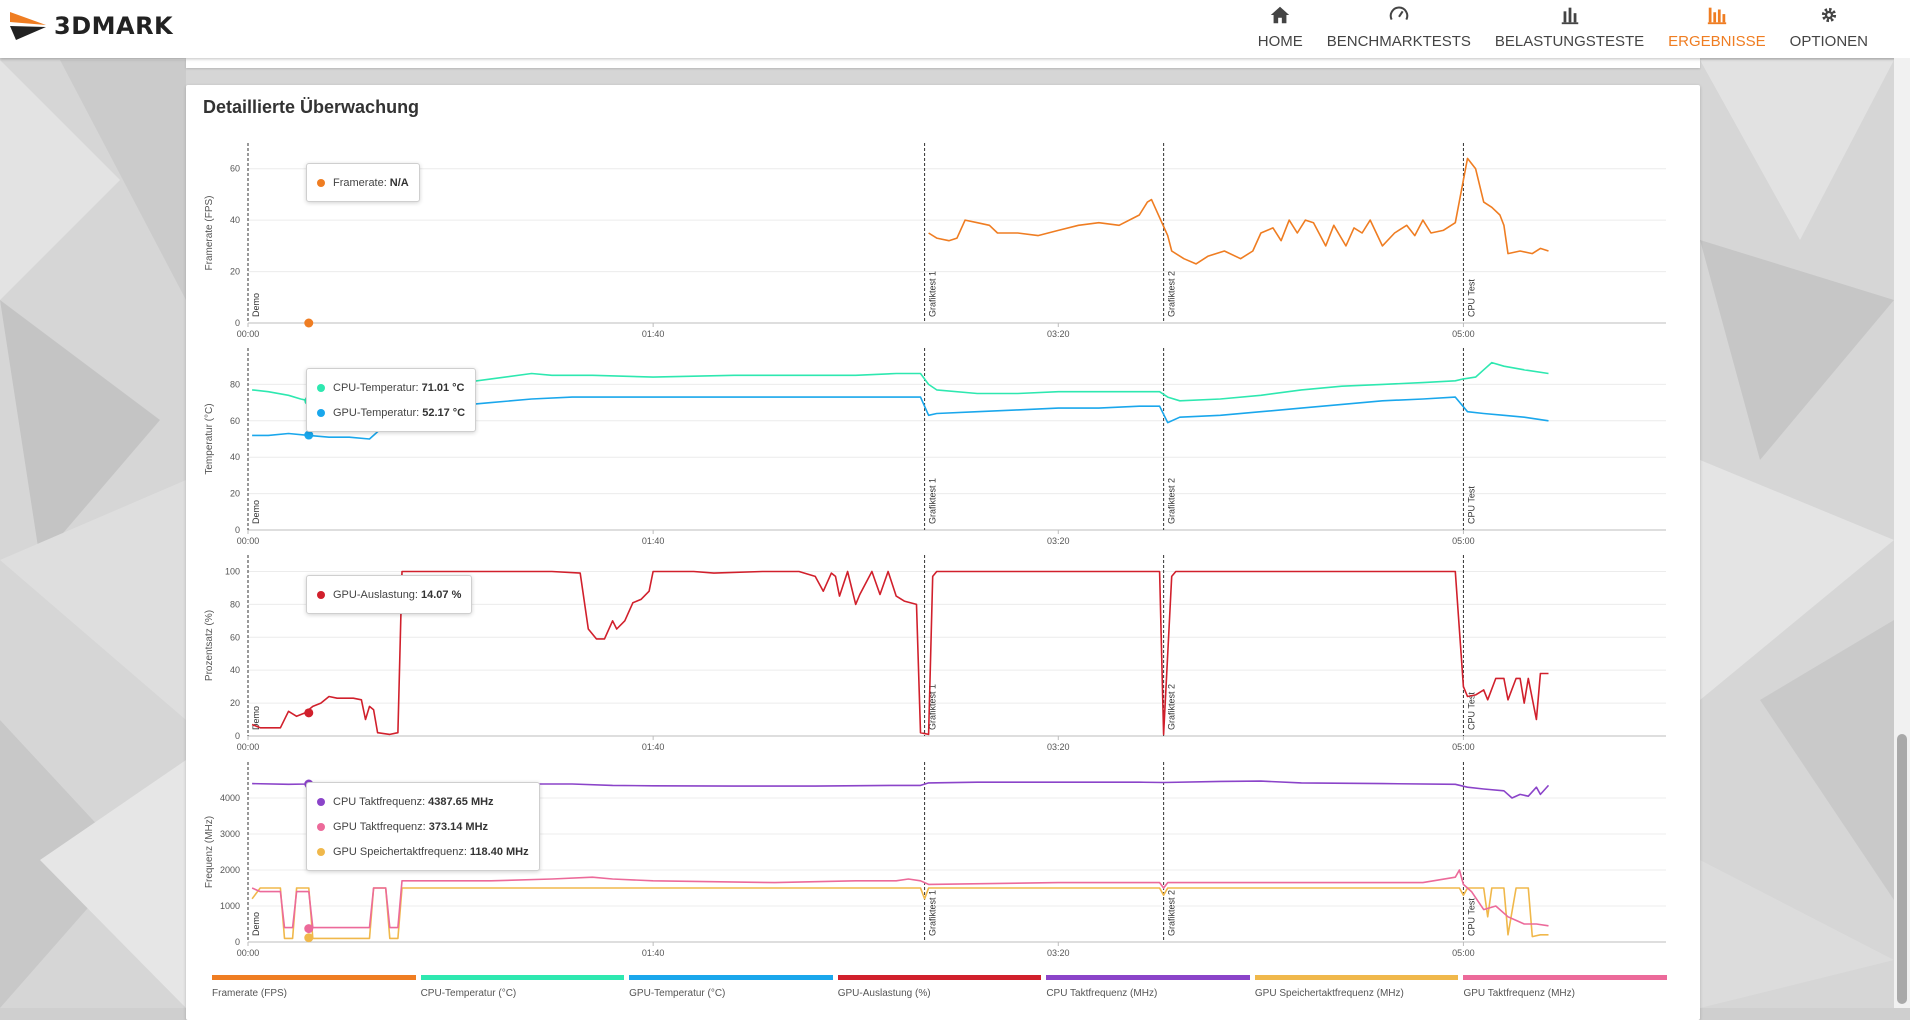 Image resolution: width=1910 pixels, height=1020 pixels. I want to click on tooltip-value: N/A, so click(399, 182).